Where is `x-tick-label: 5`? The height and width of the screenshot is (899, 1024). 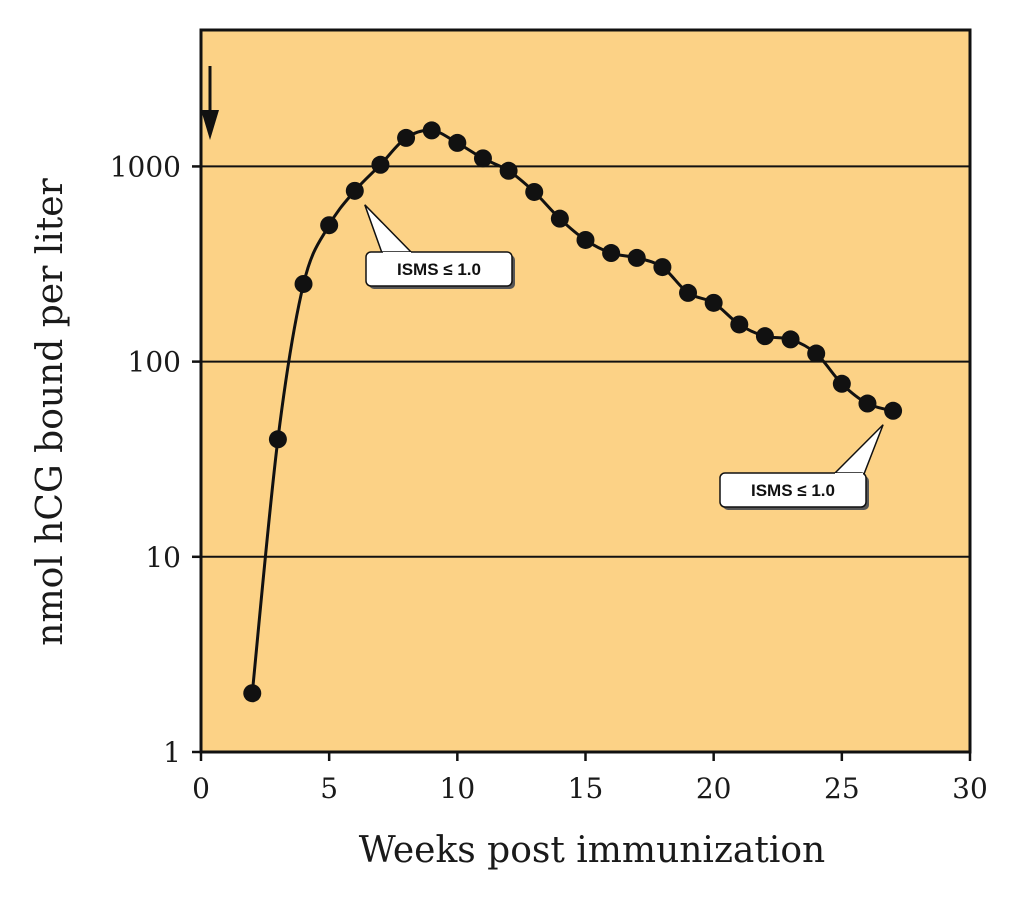 x-tick-label: 5 is located at coordinates (329, 788).